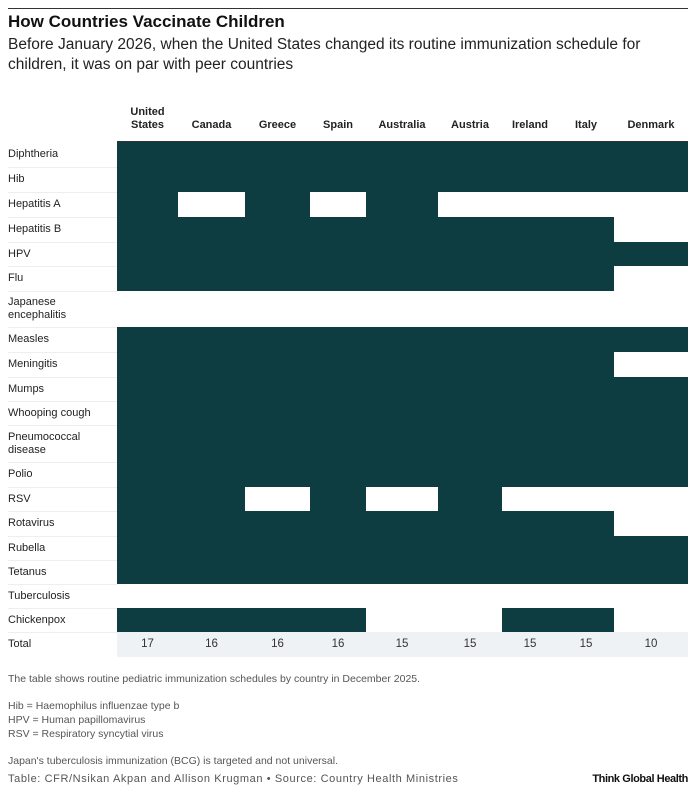  Describe the element at coordinates (33, 154) in the screenshot. I see `row-label: Diphtheria` at that location.